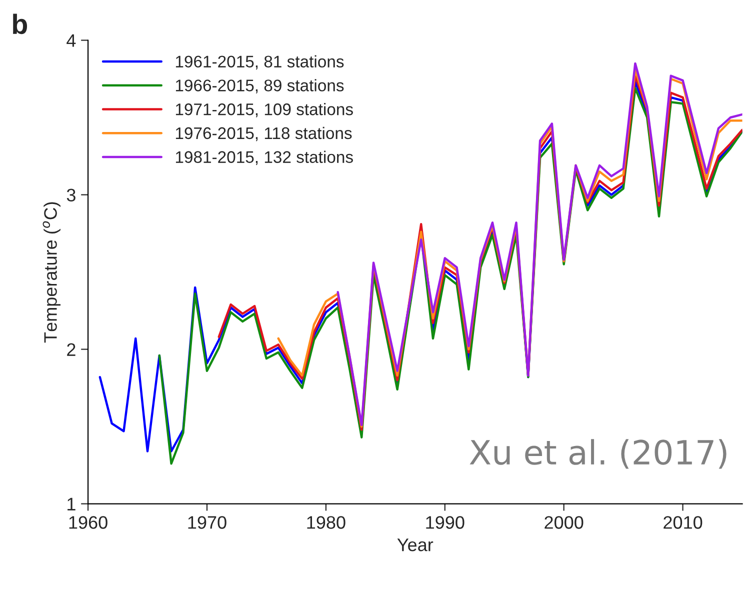 The width and height of the screenshot is (746, 592). I want to click on legend-label: 1966-2015, 89 stations, so click(260, 86).